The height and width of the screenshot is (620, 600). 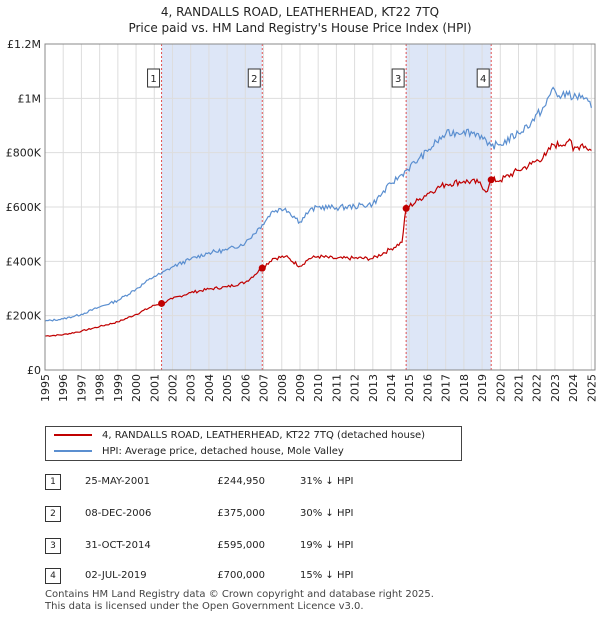 I want to click on chart-title: 4, RANDALLS ROAD, LEATHERHEAD, KT22 7TQ, so click(x=300, y=12).